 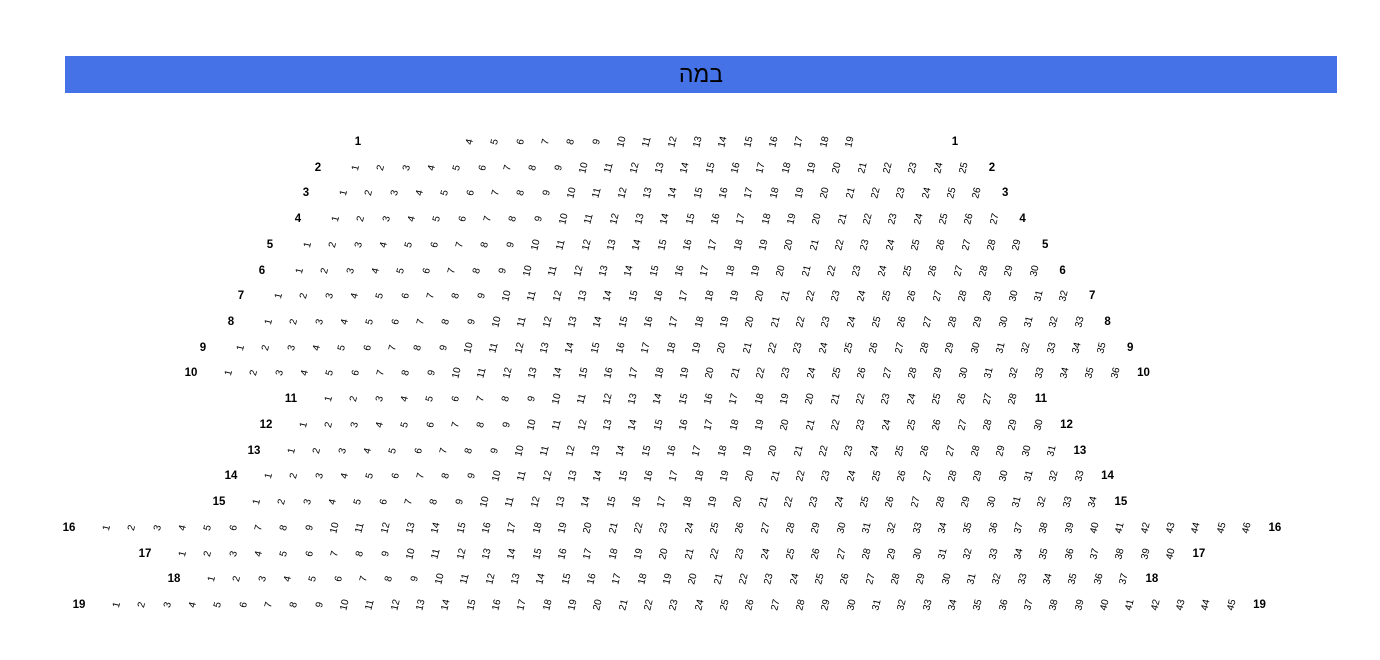 What do you see at coordinates (734, 425) in the screenshot?
I see `seat-row12-num18: 18` at bounding box center [734, 425].